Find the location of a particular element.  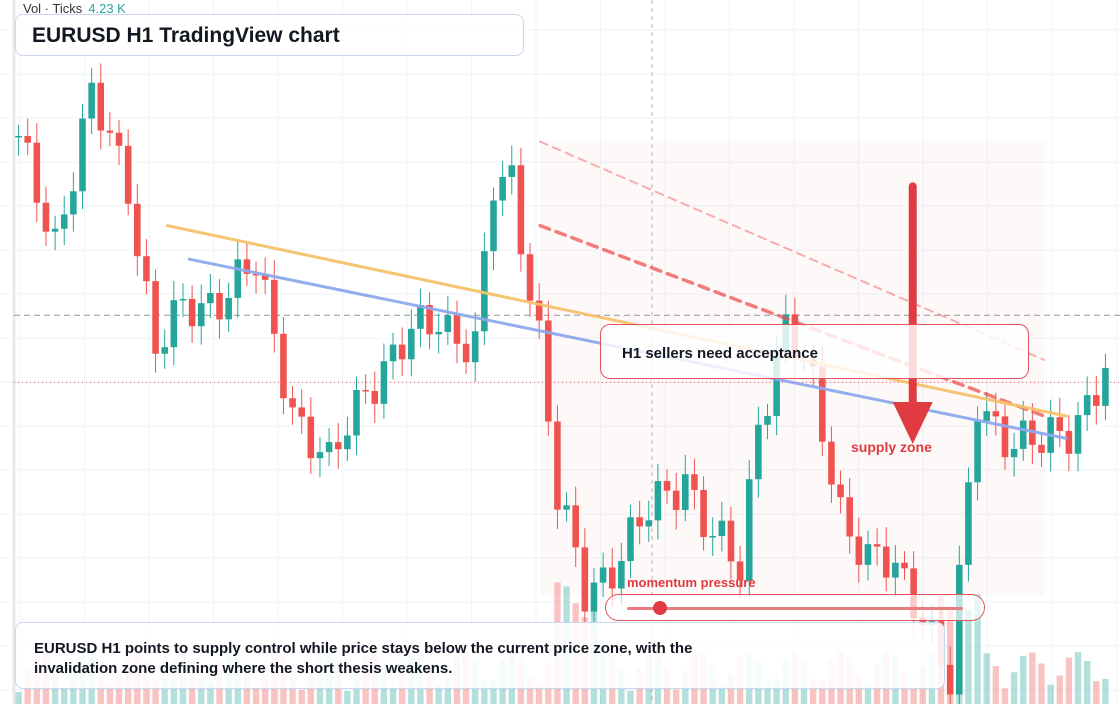

momentum-track is located at coordinates (795, 608).